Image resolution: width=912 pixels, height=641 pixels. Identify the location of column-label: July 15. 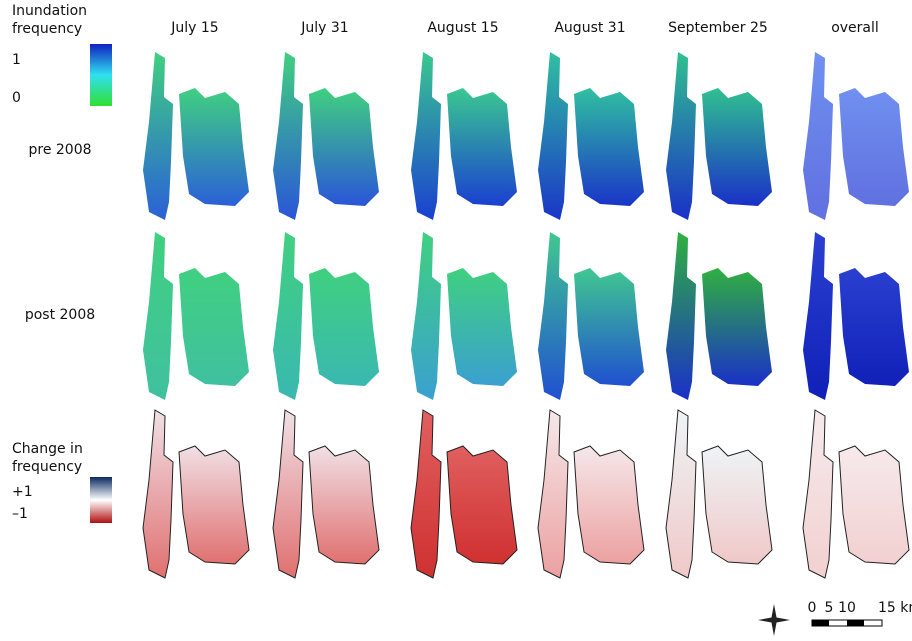
(194, 28).